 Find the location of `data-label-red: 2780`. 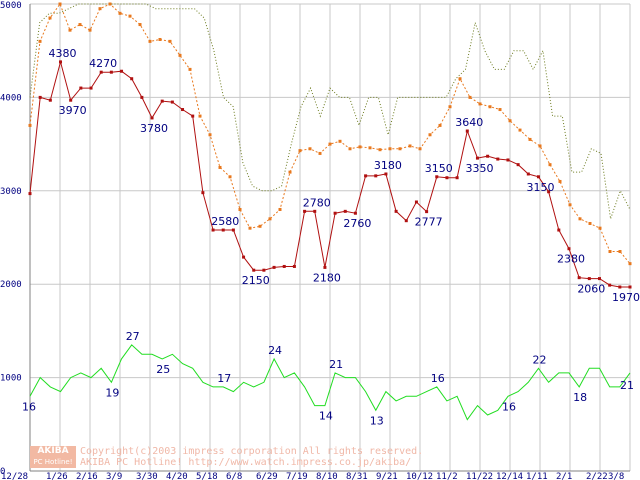

data-label-red: 2780 is located at coordinates (317, 202).